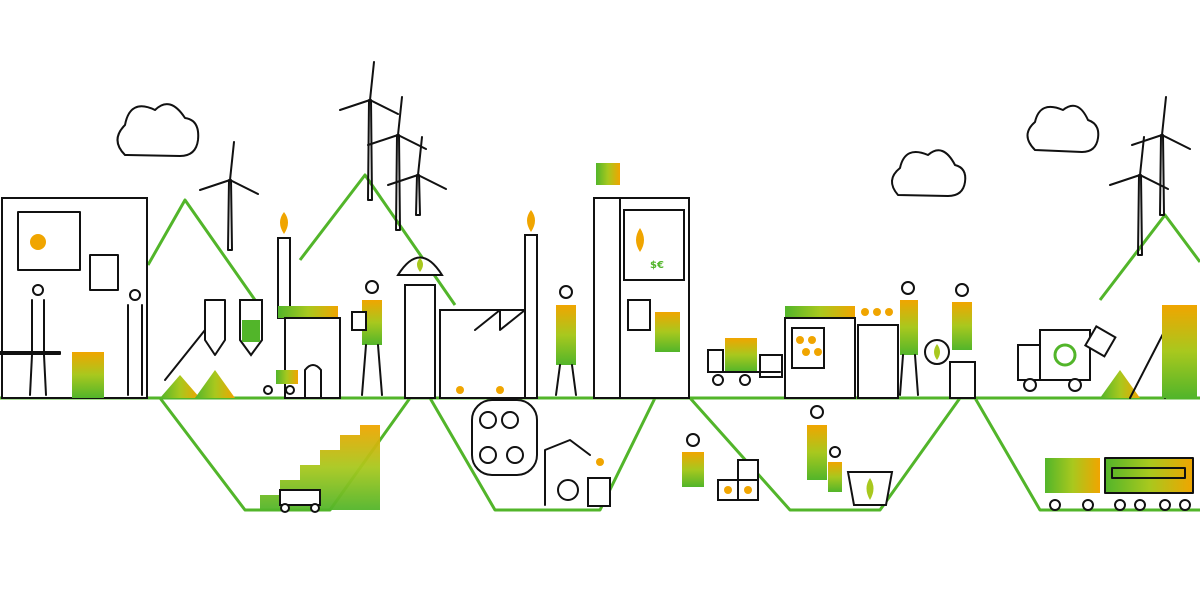  What do you see at coordinates (467, 304) in the screenshot?
I see `hardhat-building` at bounding box center [467, 304].